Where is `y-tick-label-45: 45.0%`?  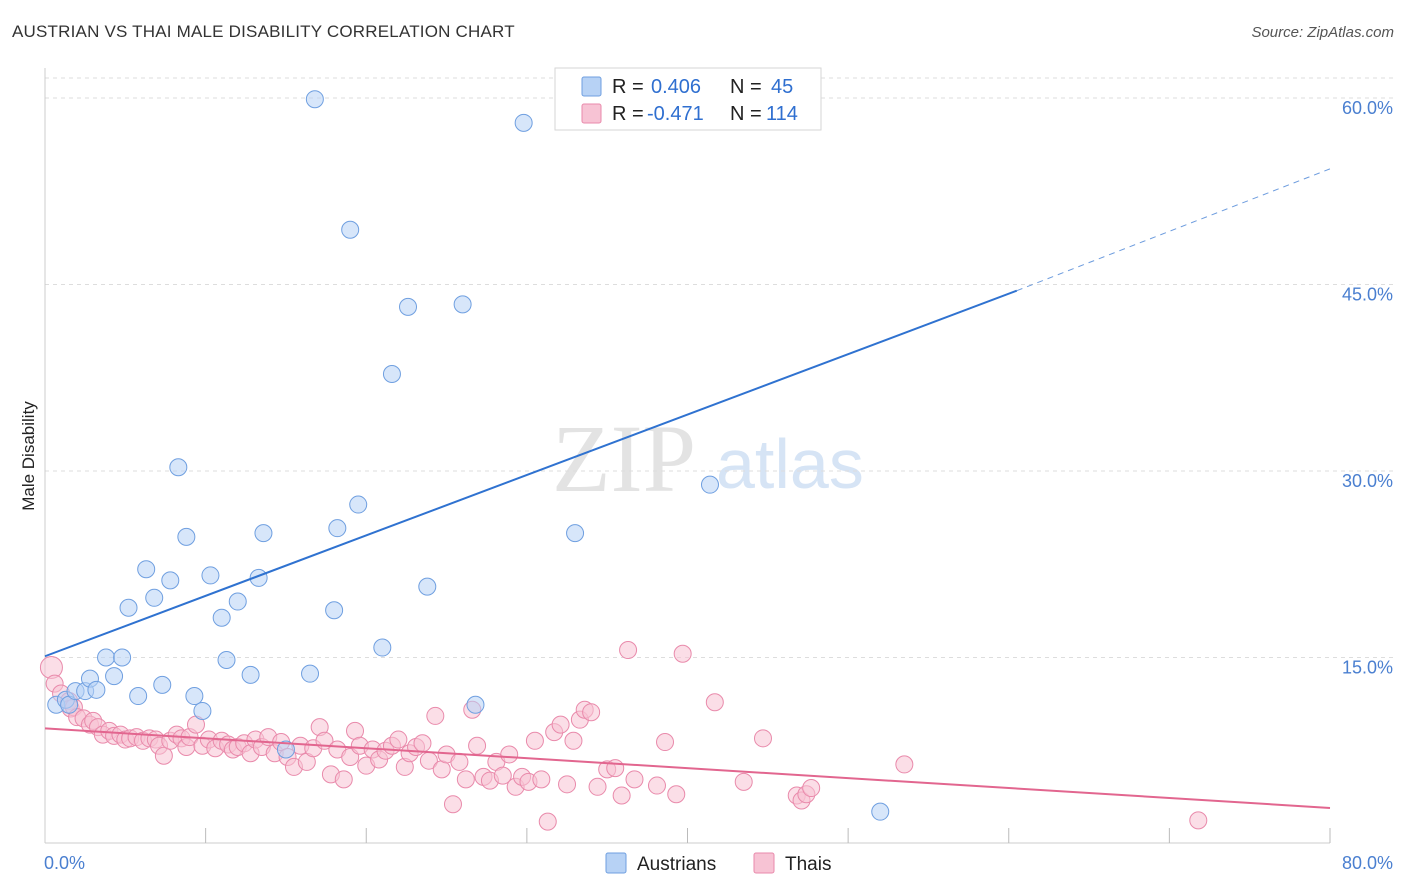
y-tick-label-45: 45.0% is located at coordinates (1367, 294).